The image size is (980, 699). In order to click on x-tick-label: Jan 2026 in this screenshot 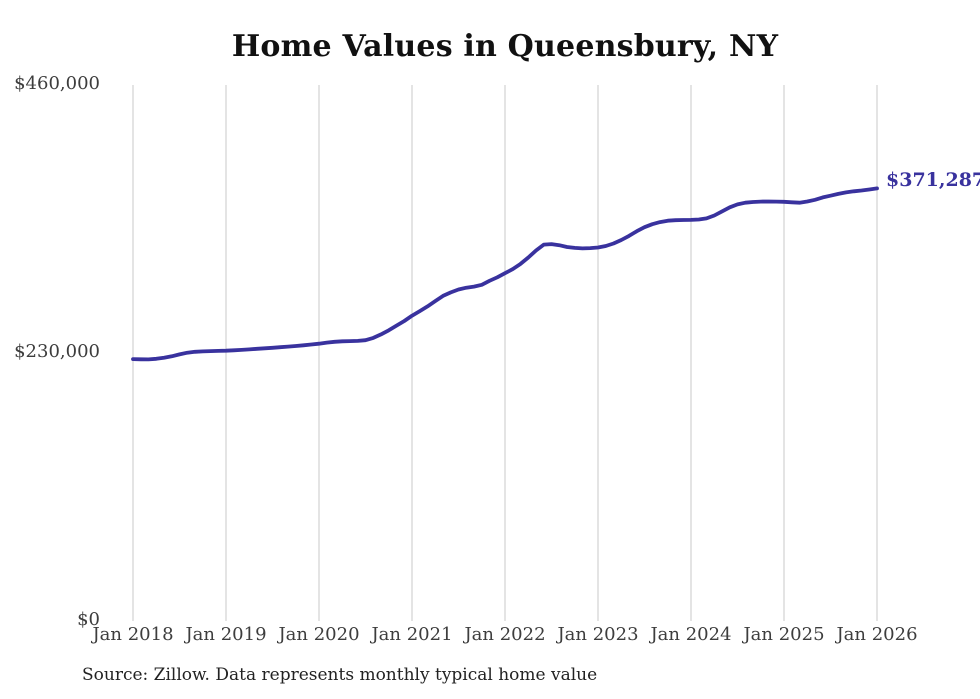, I will do `click(877, 634)`.